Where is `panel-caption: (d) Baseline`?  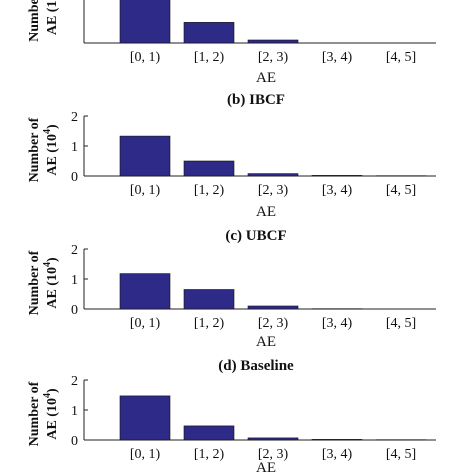
panel-caption: (d) Baseline is located at coordinates (256, 366).